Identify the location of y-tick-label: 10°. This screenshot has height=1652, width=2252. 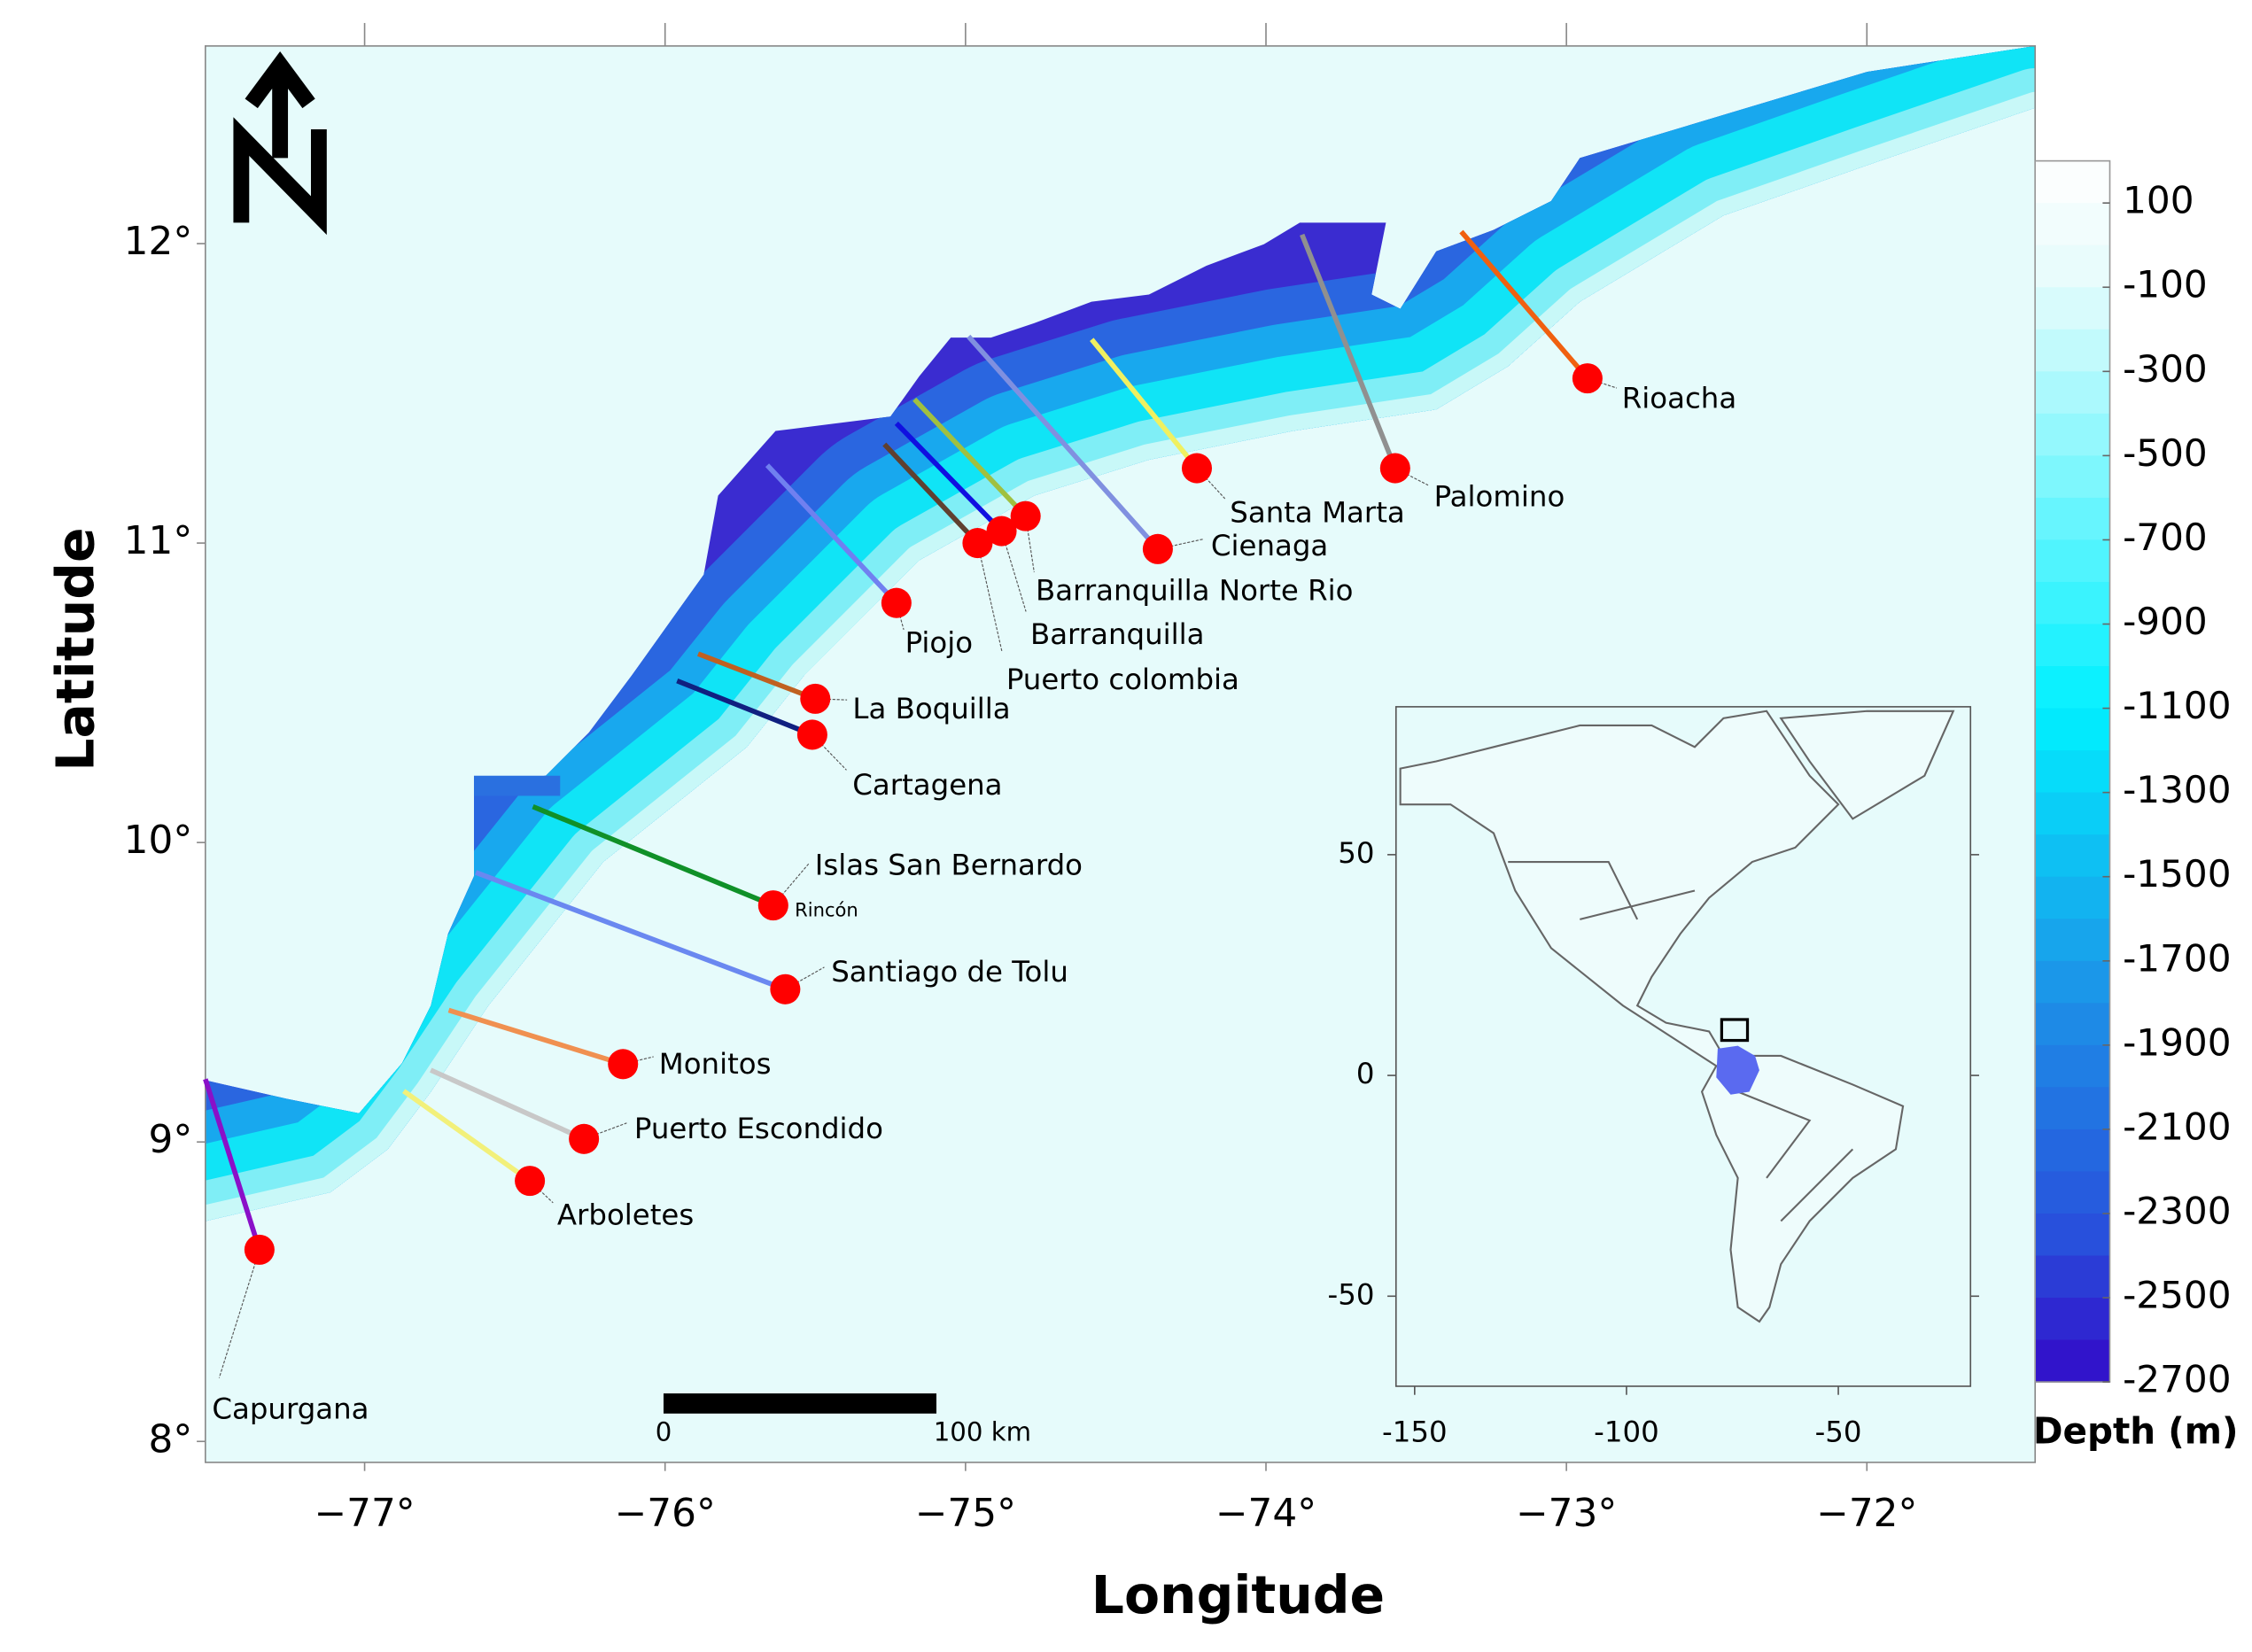
(158, 841).